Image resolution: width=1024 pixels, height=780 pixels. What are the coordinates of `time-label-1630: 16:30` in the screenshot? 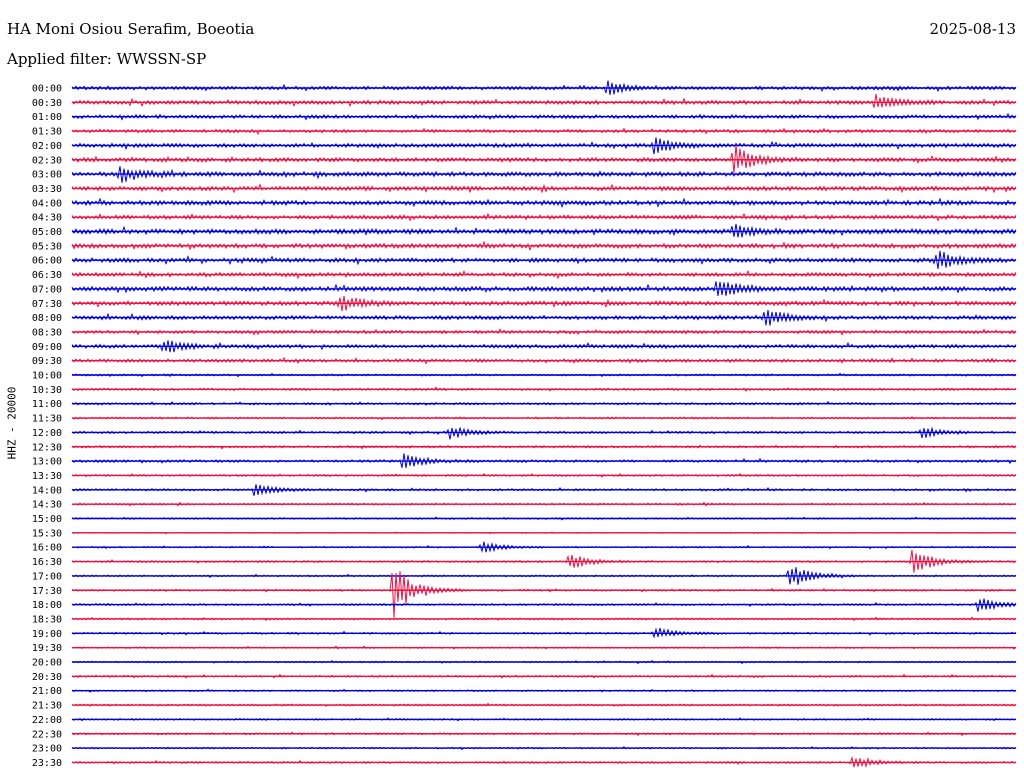 It's located at (47, 562).